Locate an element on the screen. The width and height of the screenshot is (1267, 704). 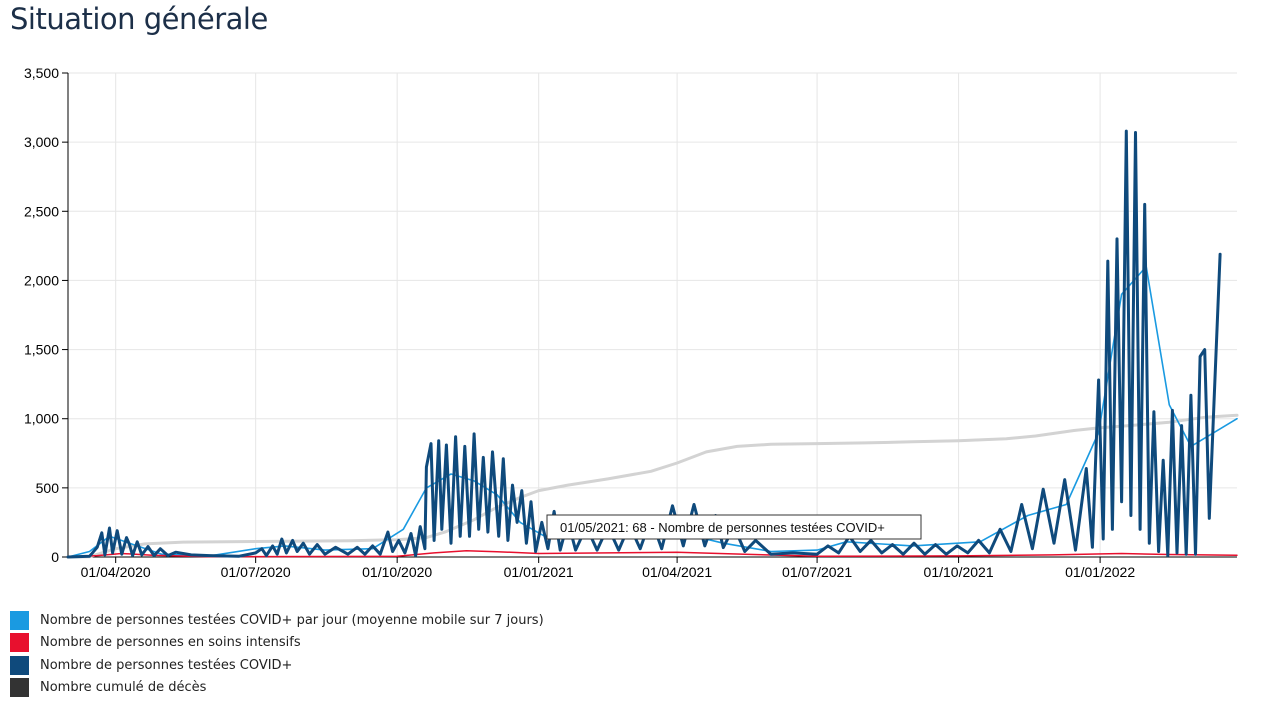
legend-label: Nombre cumulé de décès is located at coordinates (123, 688).